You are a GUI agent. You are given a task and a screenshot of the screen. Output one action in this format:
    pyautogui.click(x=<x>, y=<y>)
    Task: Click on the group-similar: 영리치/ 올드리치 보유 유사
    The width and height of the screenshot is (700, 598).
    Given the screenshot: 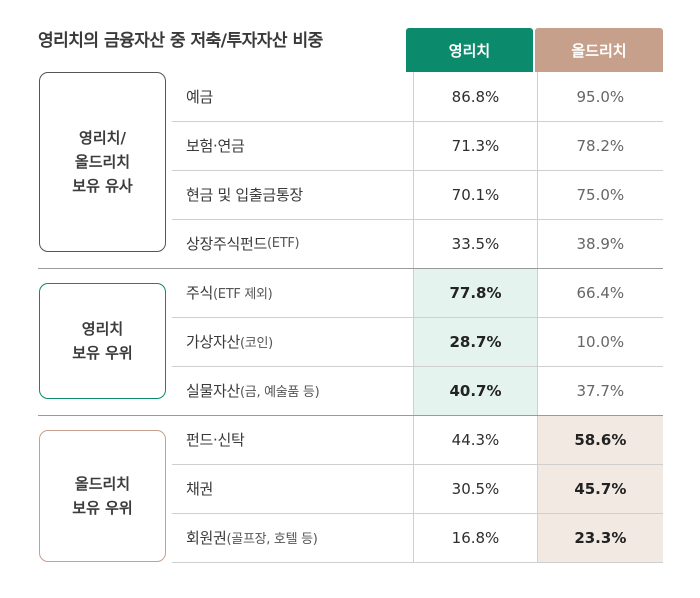 What is the action you would take?
    pyautogui.click(x=102, y=162)
    